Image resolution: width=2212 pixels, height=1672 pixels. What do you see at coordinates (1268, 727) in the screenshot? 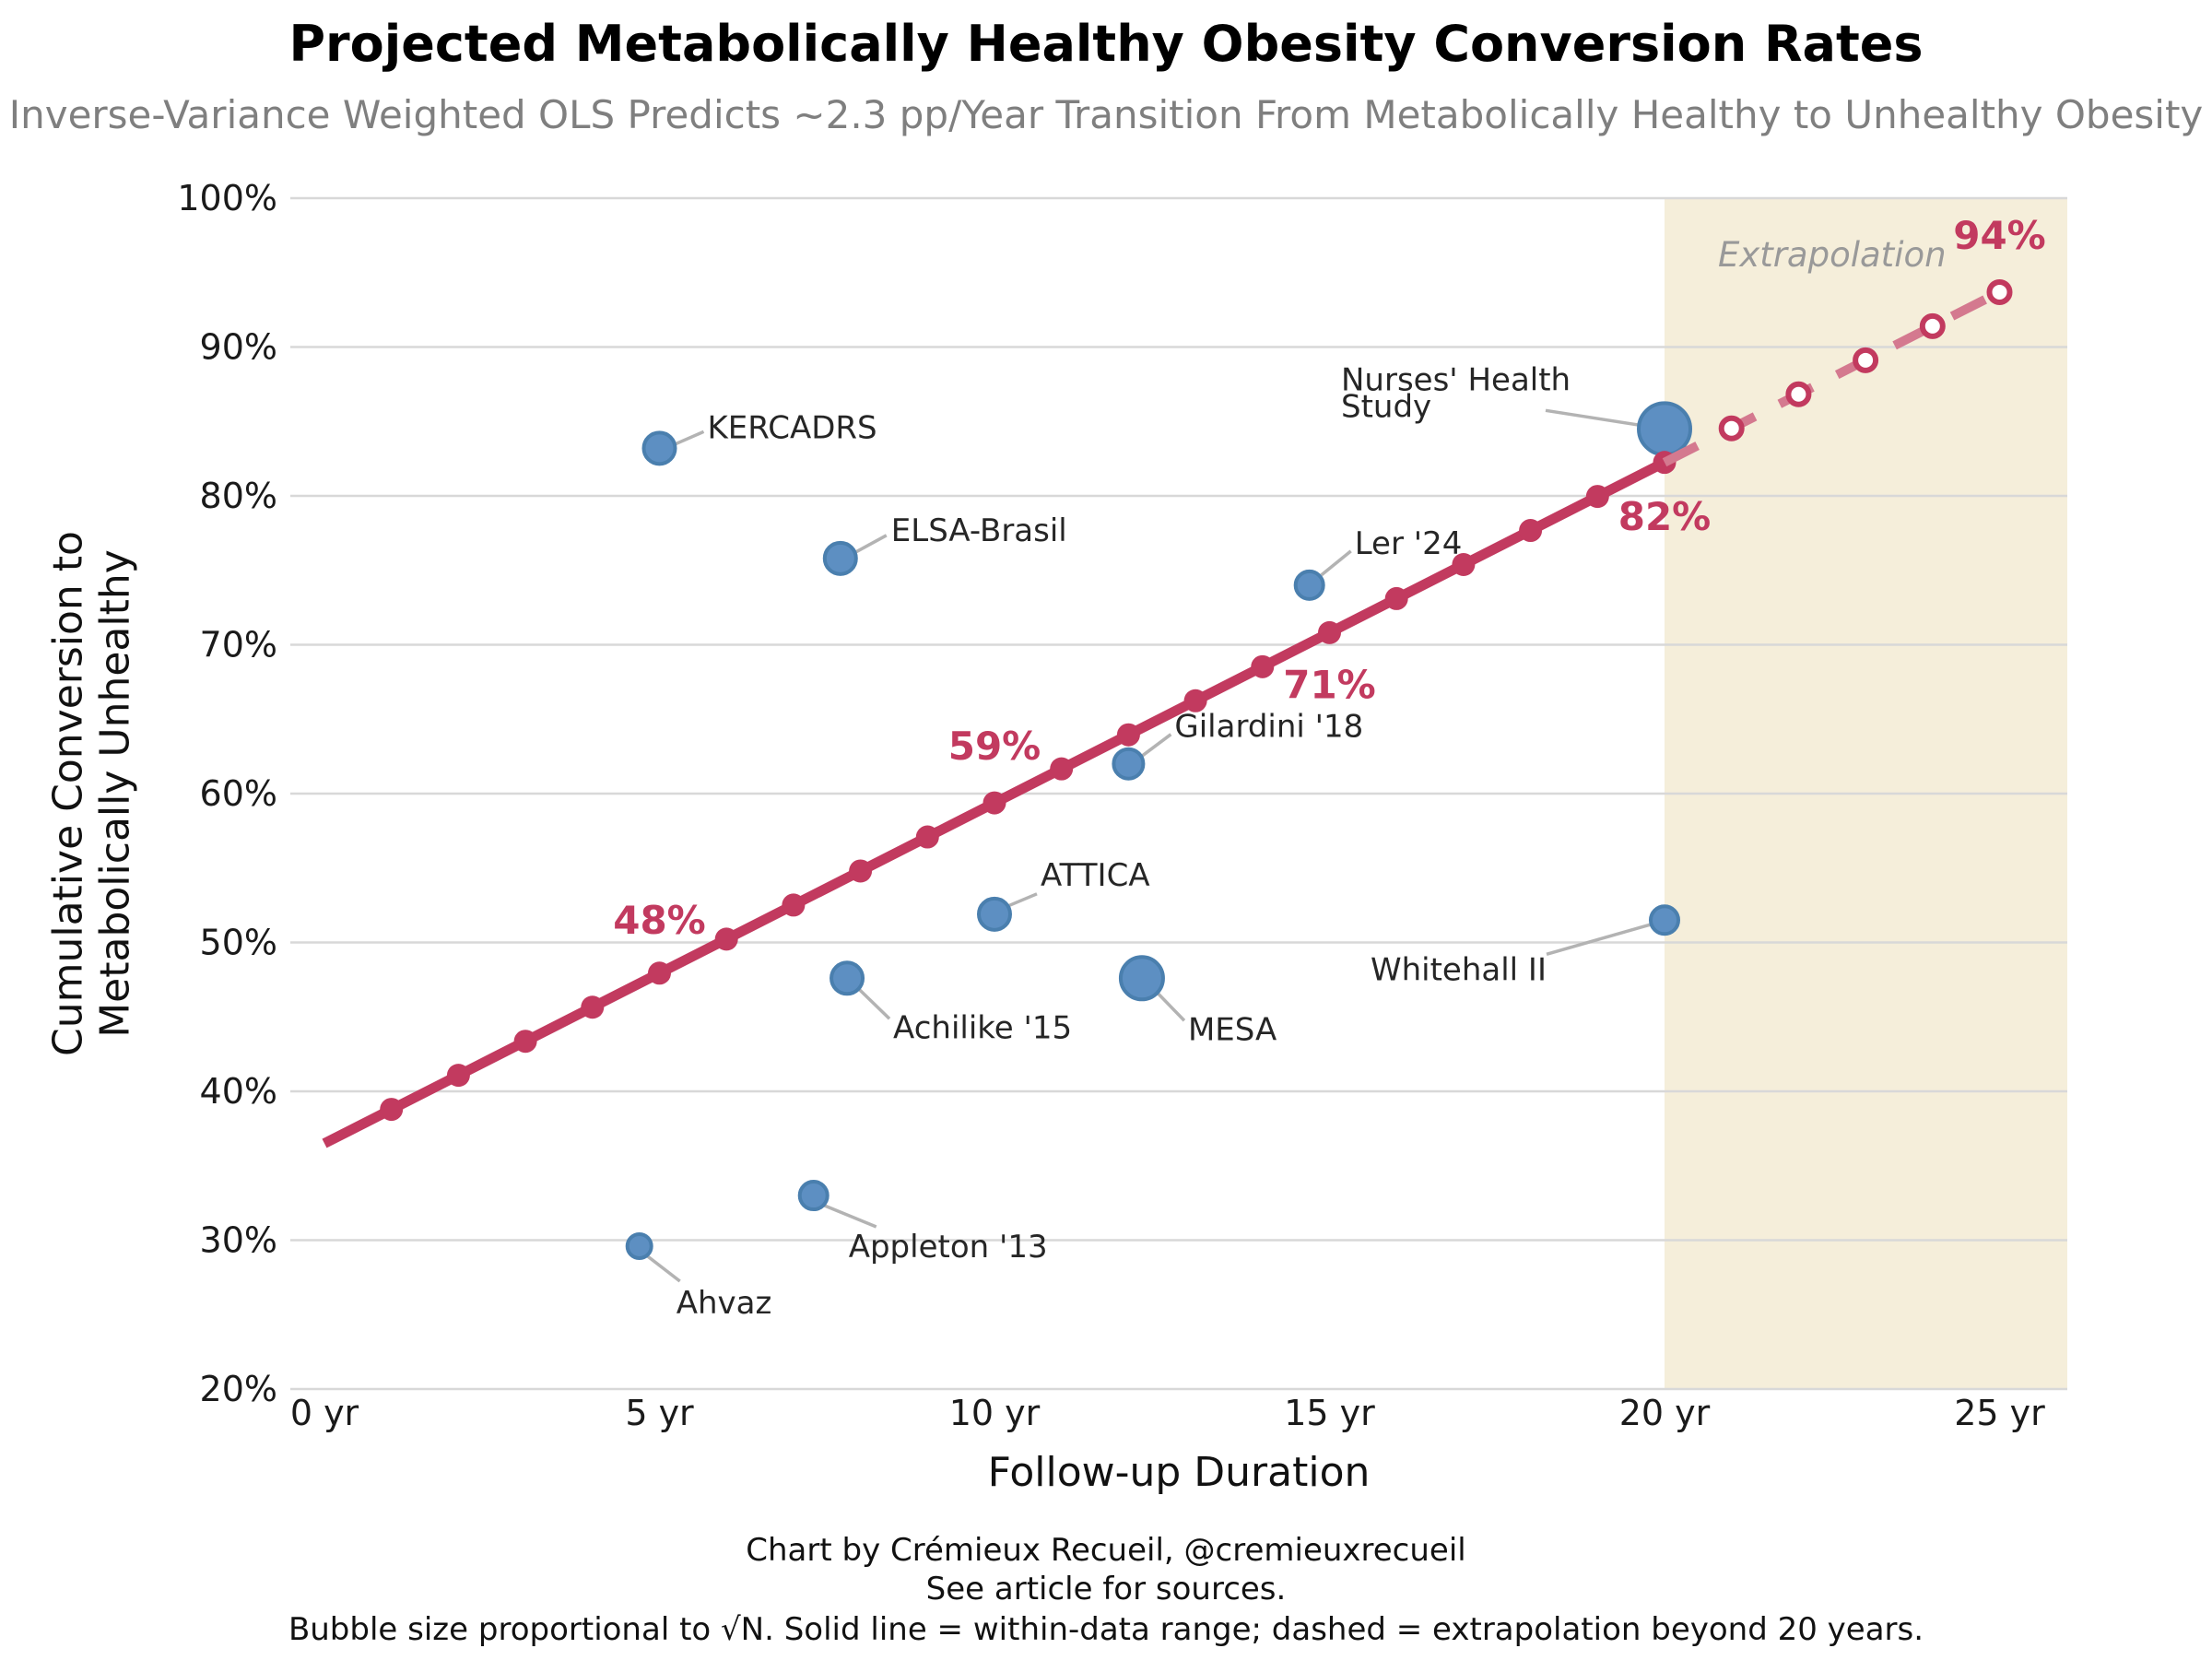
I see `study-label: Gilardini '18` at bounding box center [1268, 727].